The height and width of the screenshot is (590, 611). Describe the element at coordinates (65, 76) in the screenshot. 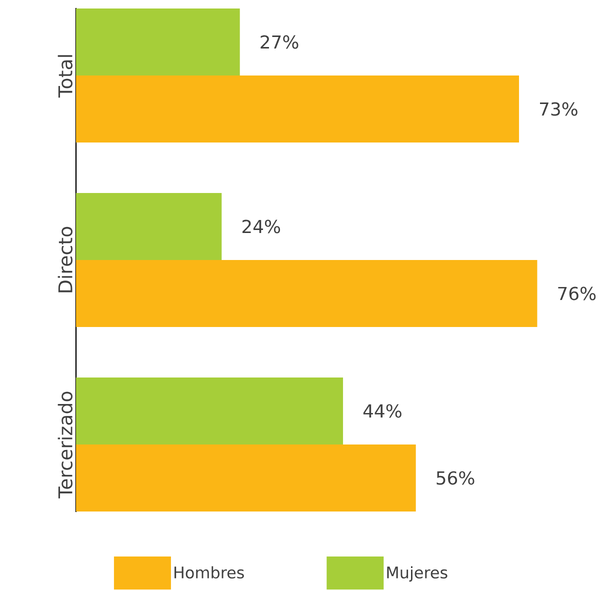

I see `y-tick-label: Total` at that location.